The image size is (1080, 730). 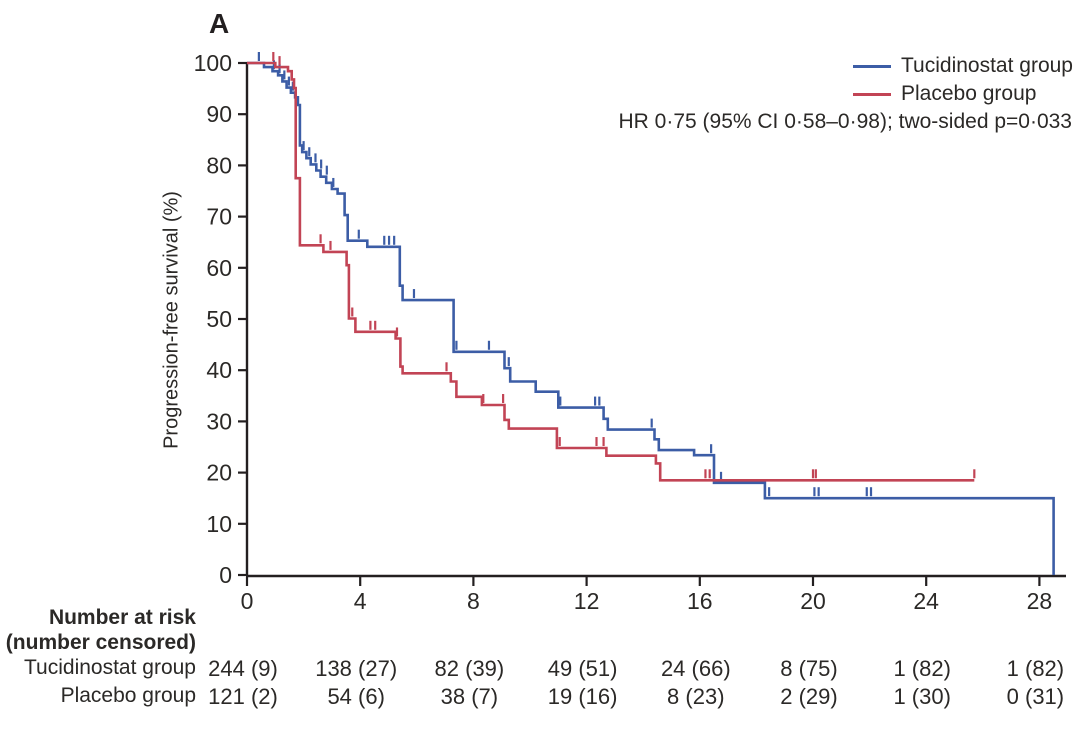 I want to click on y-tick-label: 40, so click(x=219, y=370).